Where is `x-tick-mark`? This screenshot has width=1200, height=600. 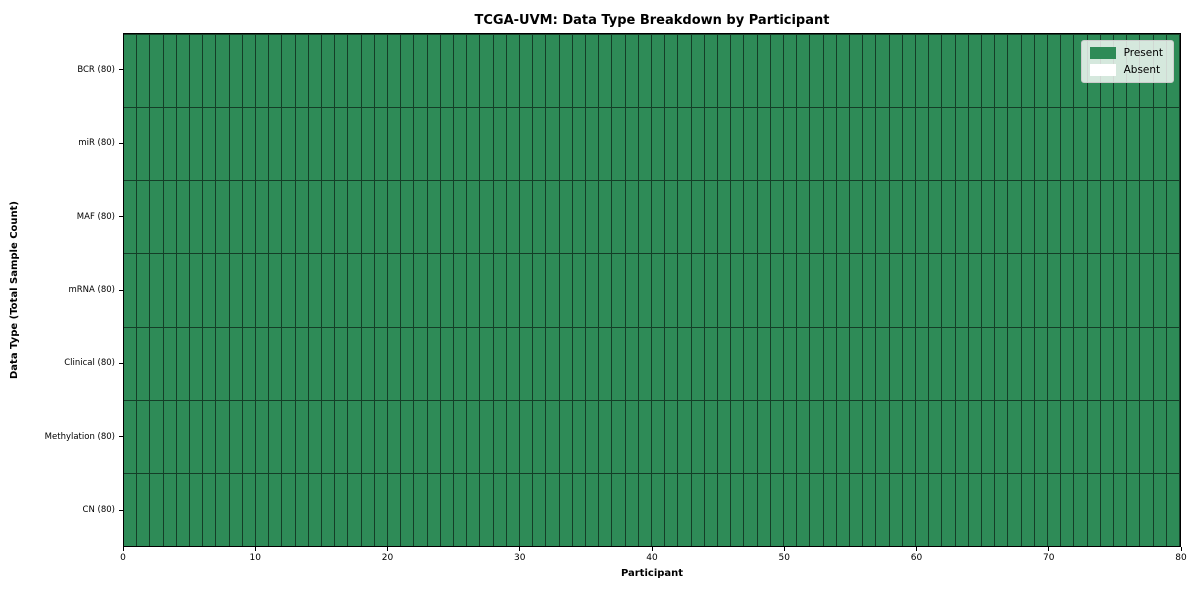 x-tick-mark is located at coordinates (1049, 549).